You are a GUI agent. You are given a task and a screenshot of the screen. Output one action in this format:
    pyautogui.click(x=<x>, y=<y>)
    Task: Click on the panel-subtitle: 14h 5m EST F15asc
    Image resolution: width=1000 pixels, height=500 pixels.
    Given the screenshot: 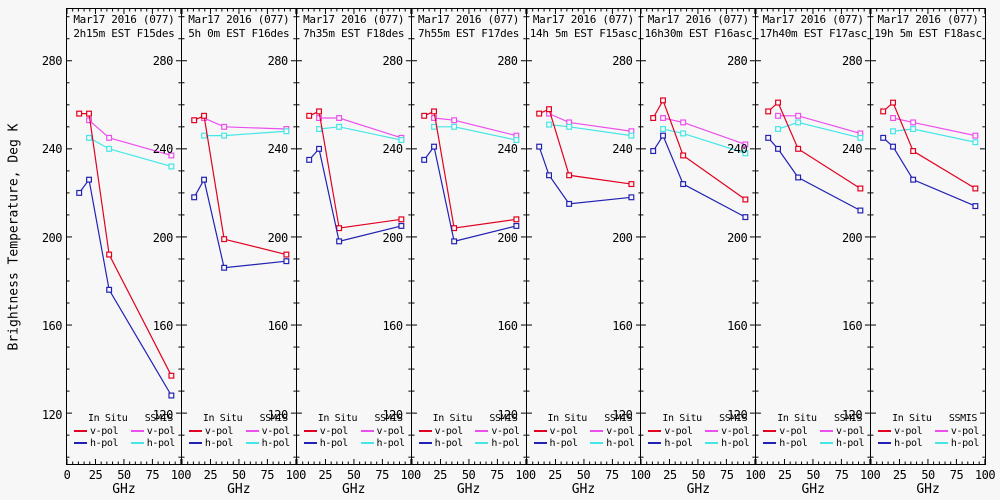 What is the action you would take?
    pyautogui.click(x=583, y=33)
    